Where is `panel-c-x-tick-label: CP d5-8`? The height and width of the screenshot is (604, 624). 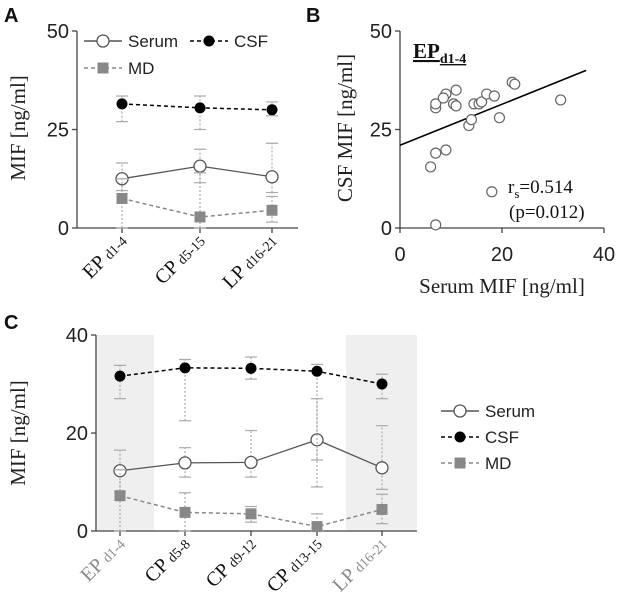
panel-c-x-tick-label: CP d5-8 is located at coordinates (168, 560).